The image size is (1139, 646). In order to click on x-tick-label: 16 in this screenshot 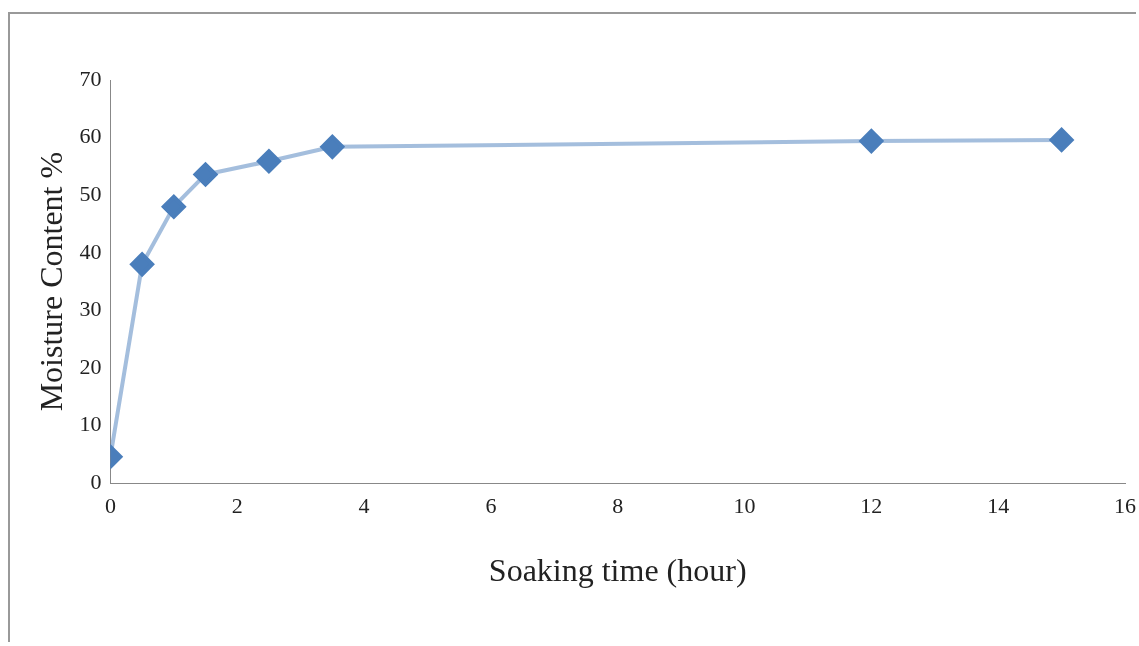, I will do `click(1125, 506)`.